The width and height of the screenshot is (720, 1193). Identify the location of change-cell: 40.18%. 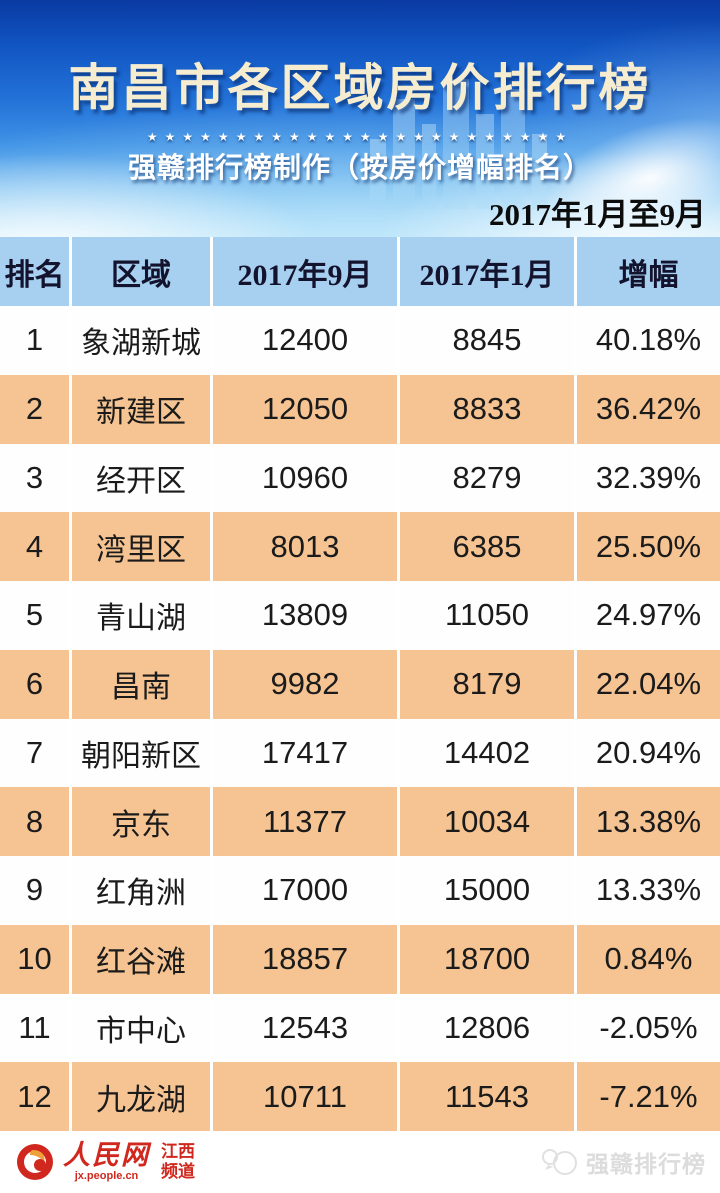
(648, 340).